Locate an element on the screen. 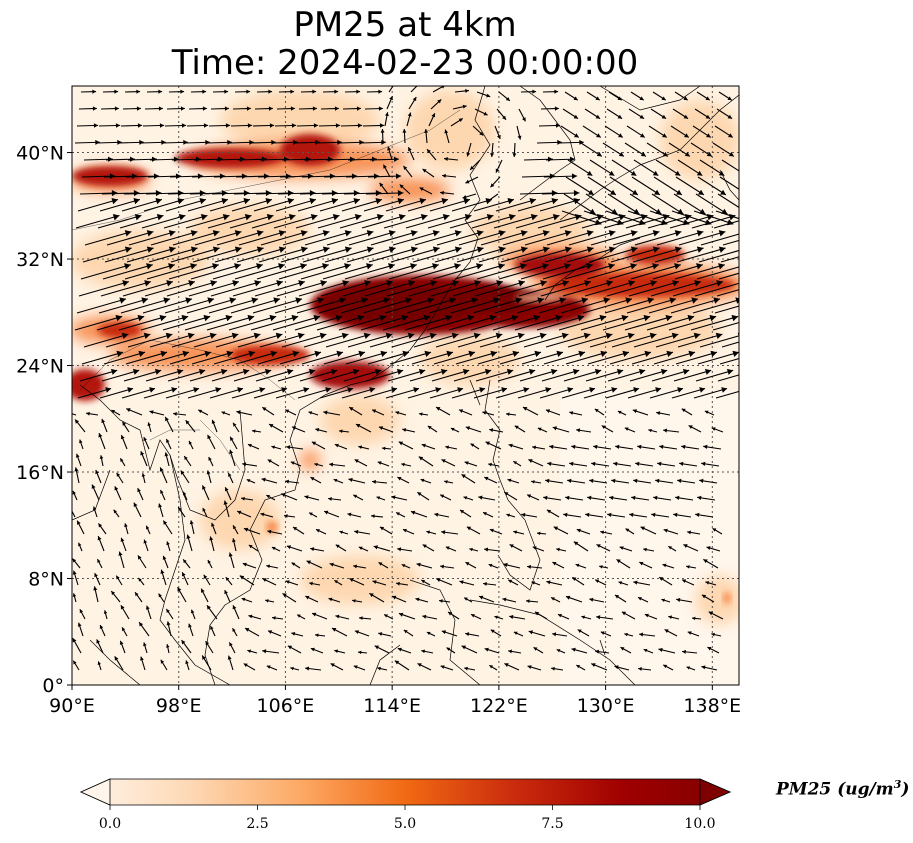 This screenshot has height=843, width=913. lat-tick-label: 32°N is located at coordinates (40, 260).